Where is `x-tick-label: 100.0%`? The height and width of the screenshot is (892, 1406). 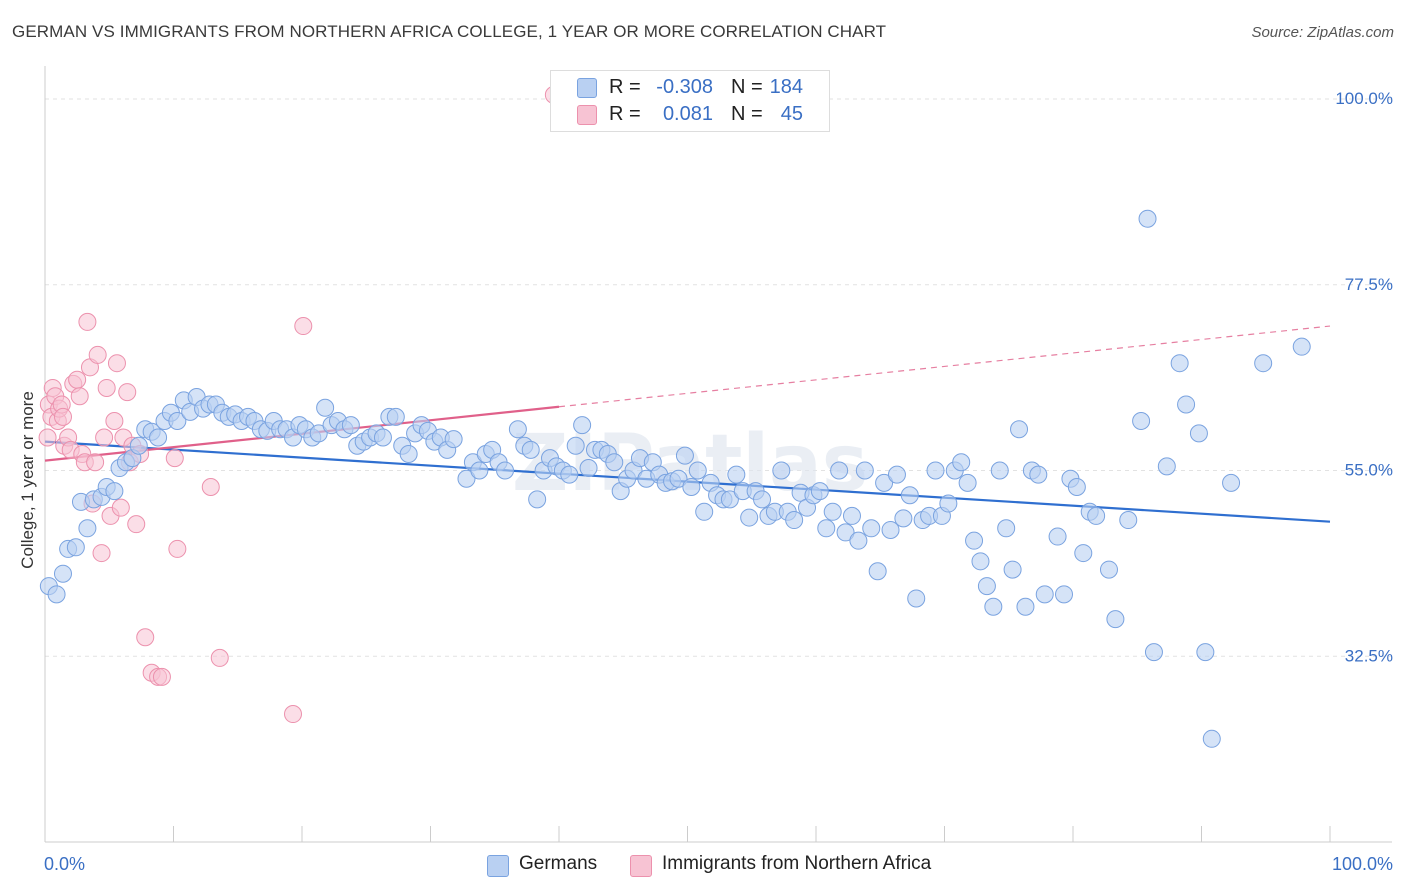 x-tick-label: 100.0% is located at coordinates (1362, 864).